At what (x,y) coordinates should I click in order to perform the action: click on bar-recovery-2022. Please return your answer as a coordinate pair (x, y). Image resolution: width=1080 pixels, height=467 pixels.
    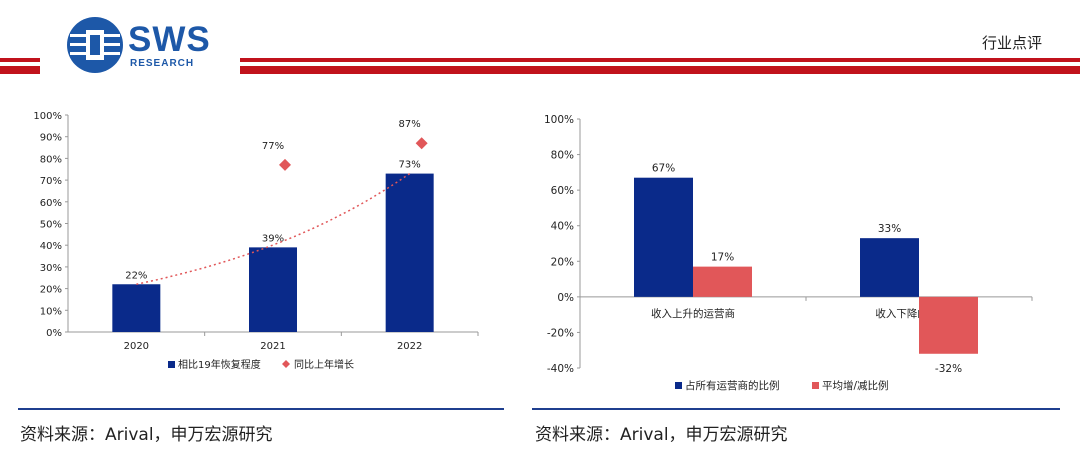
    Looking at the image, I should click on (409, 252).